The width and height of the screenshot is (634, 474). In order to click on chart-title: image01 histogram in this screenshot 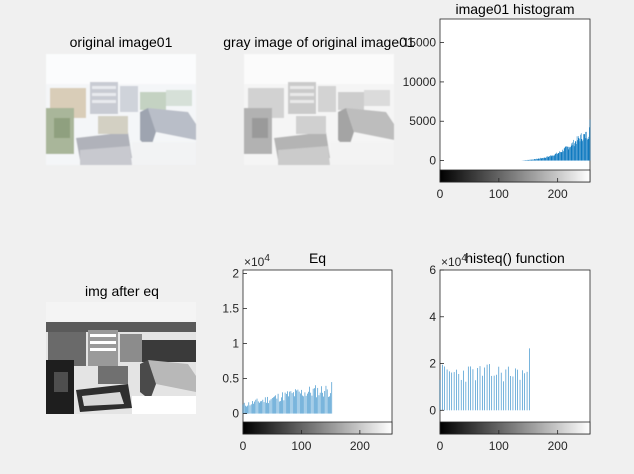, I will do `click(514, 9)`.